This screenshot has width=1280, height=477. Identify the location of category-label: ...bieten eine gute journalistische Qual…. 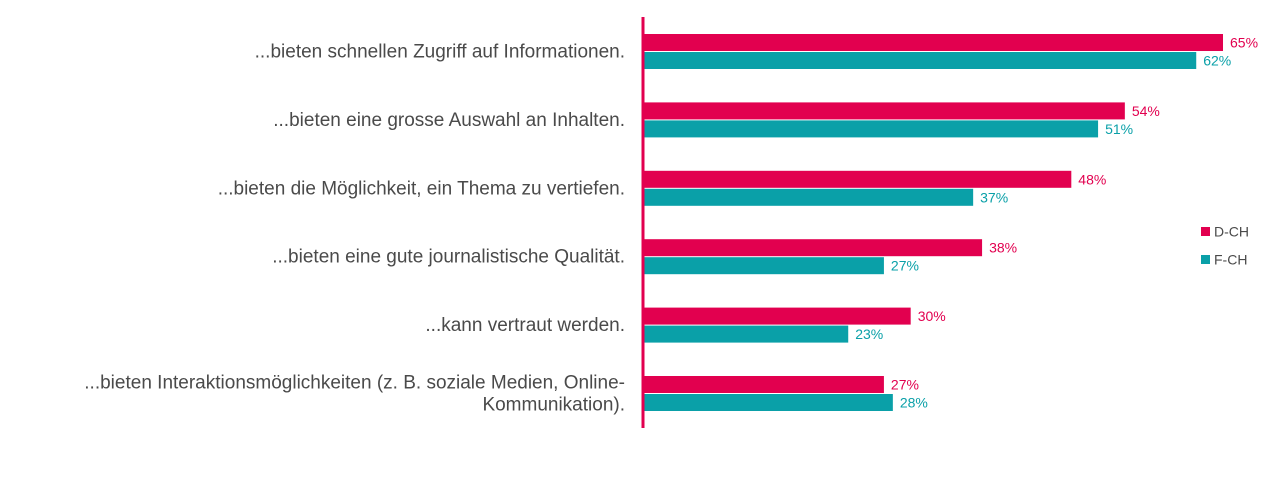
(448, 257).